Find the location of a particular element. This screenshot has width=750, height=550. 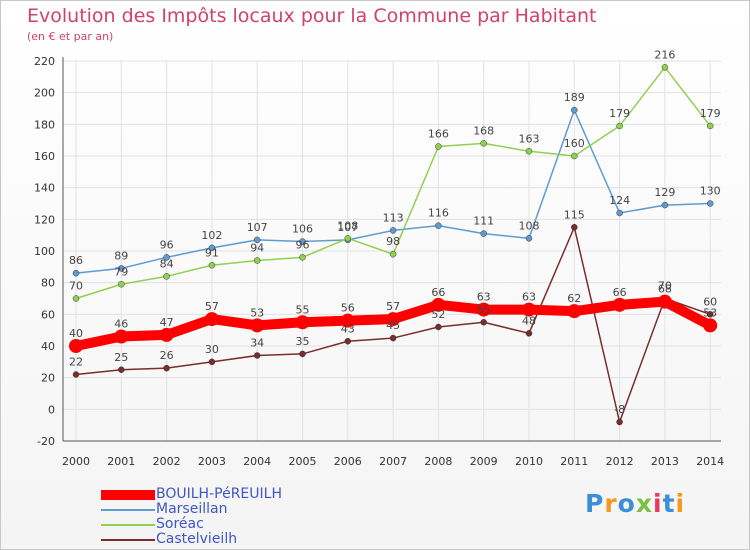

data-label: 48 is located at coordinates (529, 320).